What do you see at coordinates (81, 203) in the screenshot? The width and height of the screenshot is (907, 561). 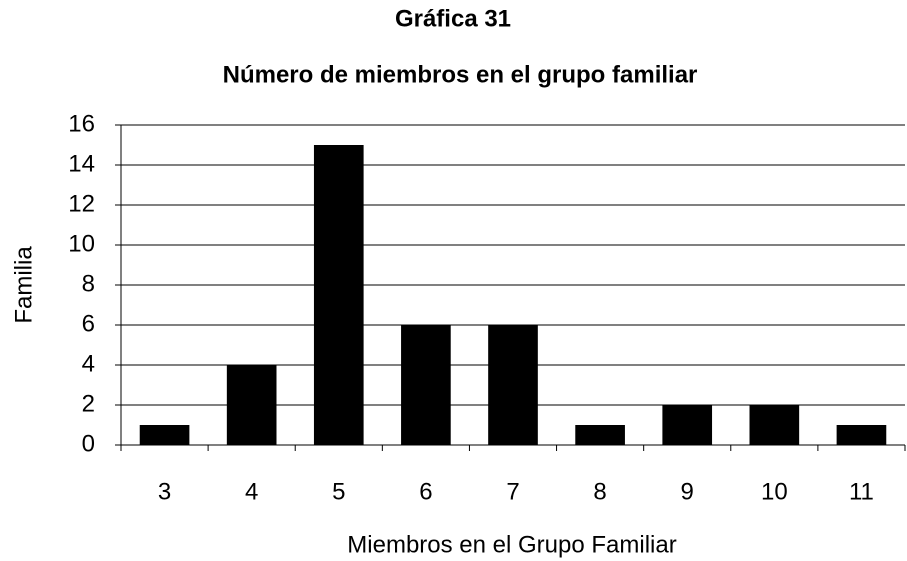 I see `y-tick-label: 12` at bounding box center [81, 203].